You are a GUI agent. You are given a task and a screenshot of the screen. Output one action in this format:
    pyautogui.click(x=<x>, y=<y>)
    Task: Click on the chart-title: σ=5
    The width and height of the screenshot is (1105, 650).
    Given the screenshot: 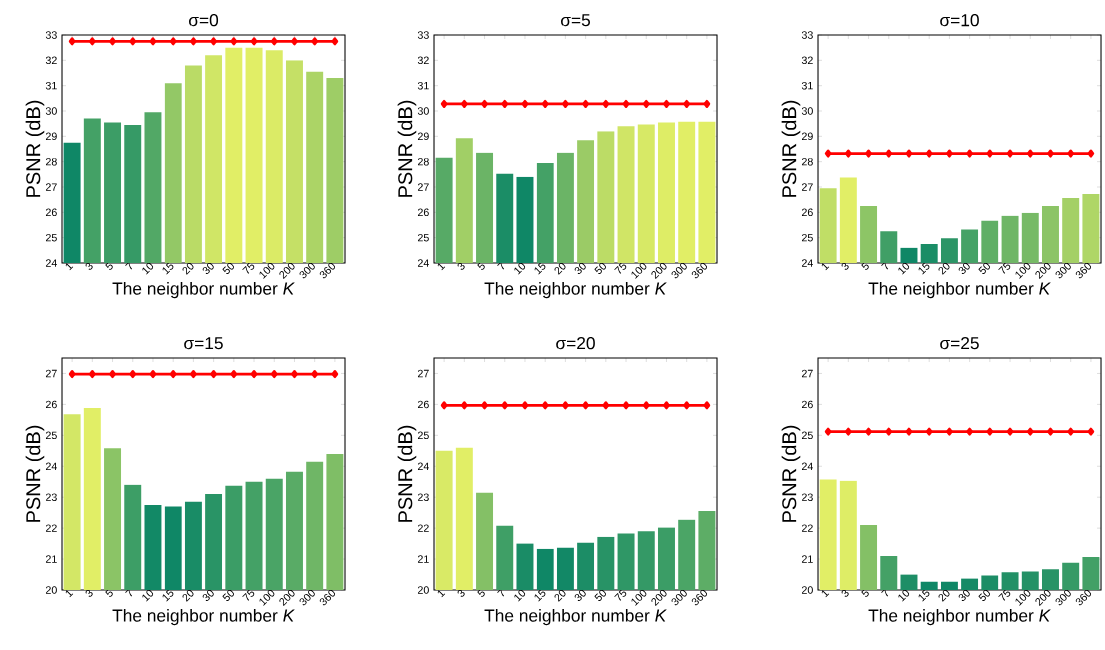 What is the action you would take?
    pyautogui.click(x=576, y=20)
    